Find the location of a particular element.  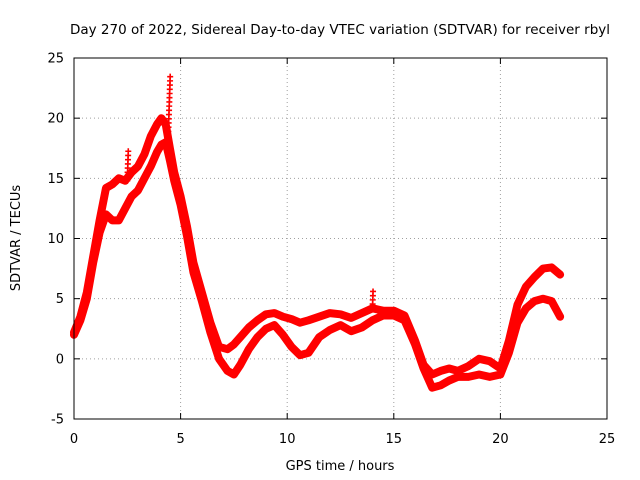

x-tick-label: 20 is located at coordinates (500, 439).